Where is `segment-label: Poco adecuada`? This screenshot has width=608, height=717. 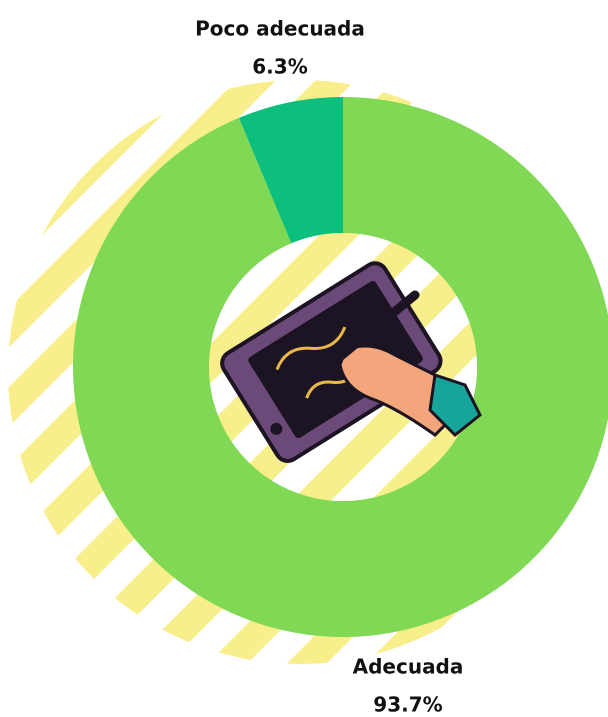 segment-label: Poco adecuada is located at coordinates (280, 29).